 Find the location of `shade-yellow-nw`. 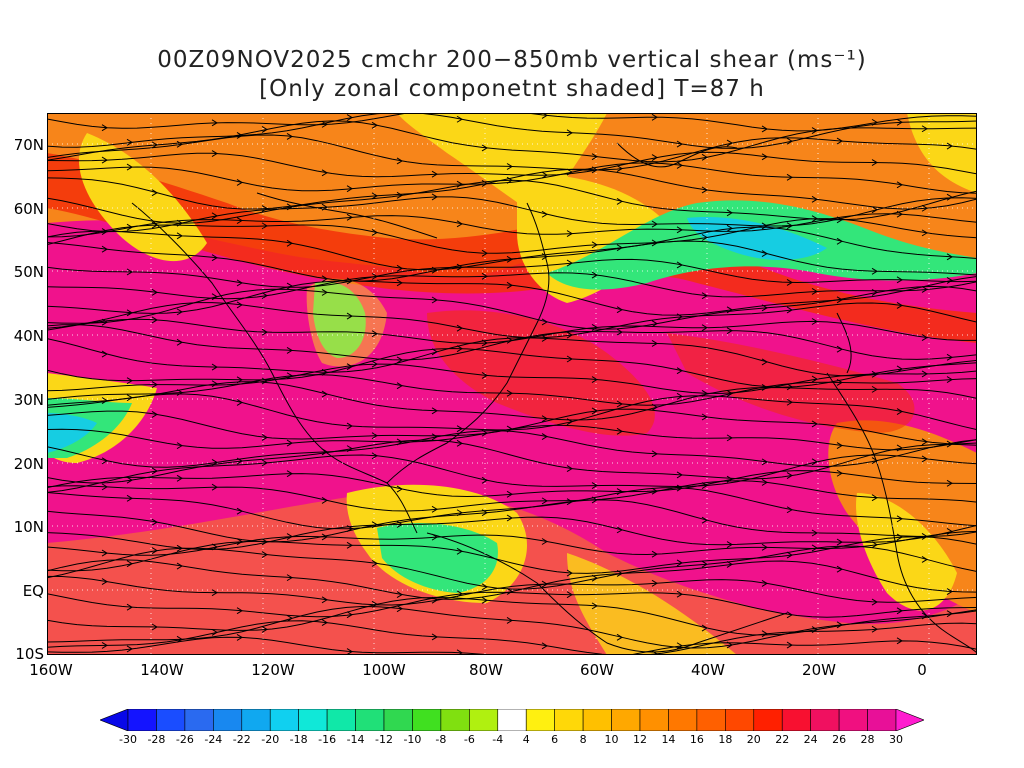

shade-yellow-nw is located at coordinates (142, 197).